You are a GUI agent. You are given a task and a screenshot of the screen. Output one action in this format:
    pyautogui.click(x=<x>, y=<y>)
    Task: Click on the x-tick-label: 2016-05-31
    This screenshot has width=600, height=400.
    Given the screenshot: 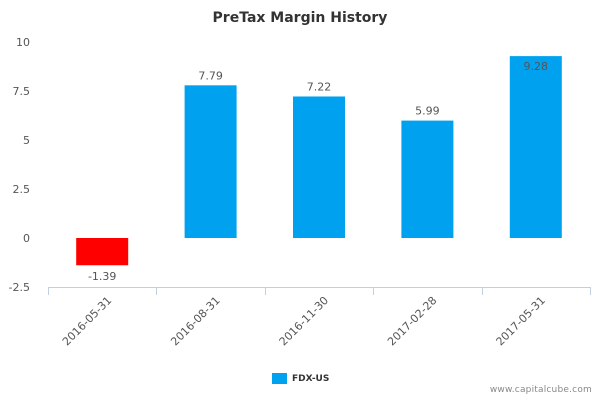 What is the action you would take?
    pyautogui.click(x=87, y=321)
    